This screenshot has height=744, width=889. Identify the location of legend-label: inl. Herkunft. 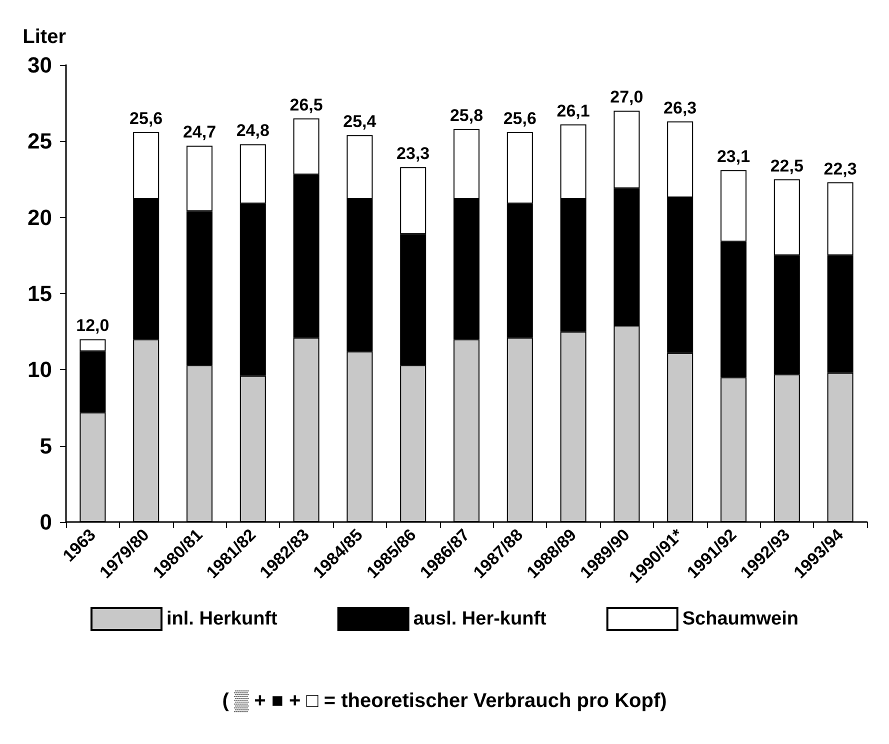
(222, 619).